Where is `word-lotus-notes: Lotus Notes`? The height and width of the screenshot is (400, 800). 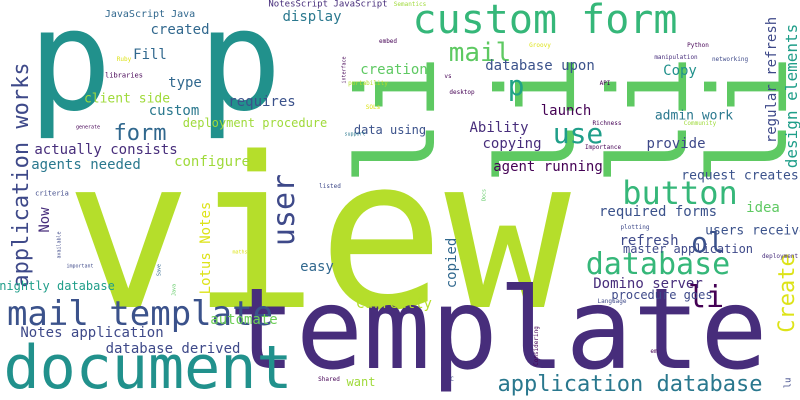
word-lotus-notes: Lotus Notes is located at coordinates (206, 248).